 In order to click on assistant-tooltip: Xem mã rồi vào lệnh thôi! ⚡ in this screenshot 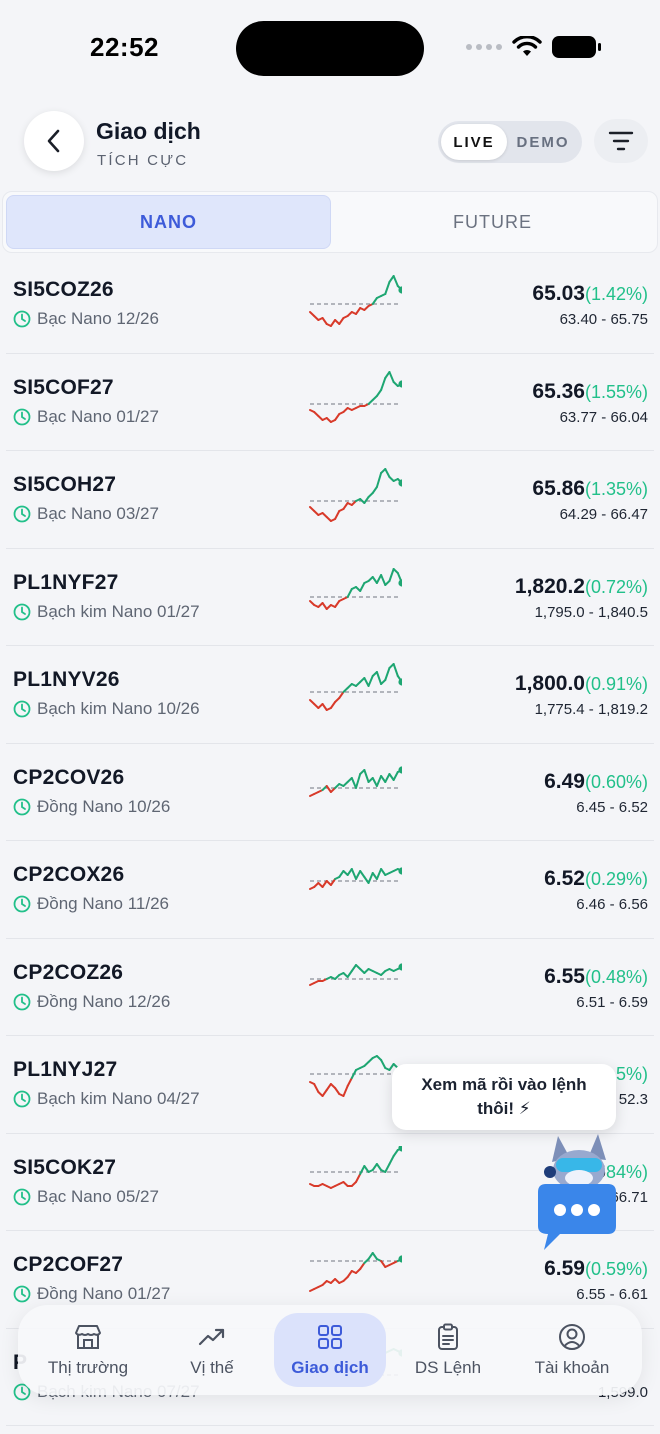, I will do `click(504, 1097)`.